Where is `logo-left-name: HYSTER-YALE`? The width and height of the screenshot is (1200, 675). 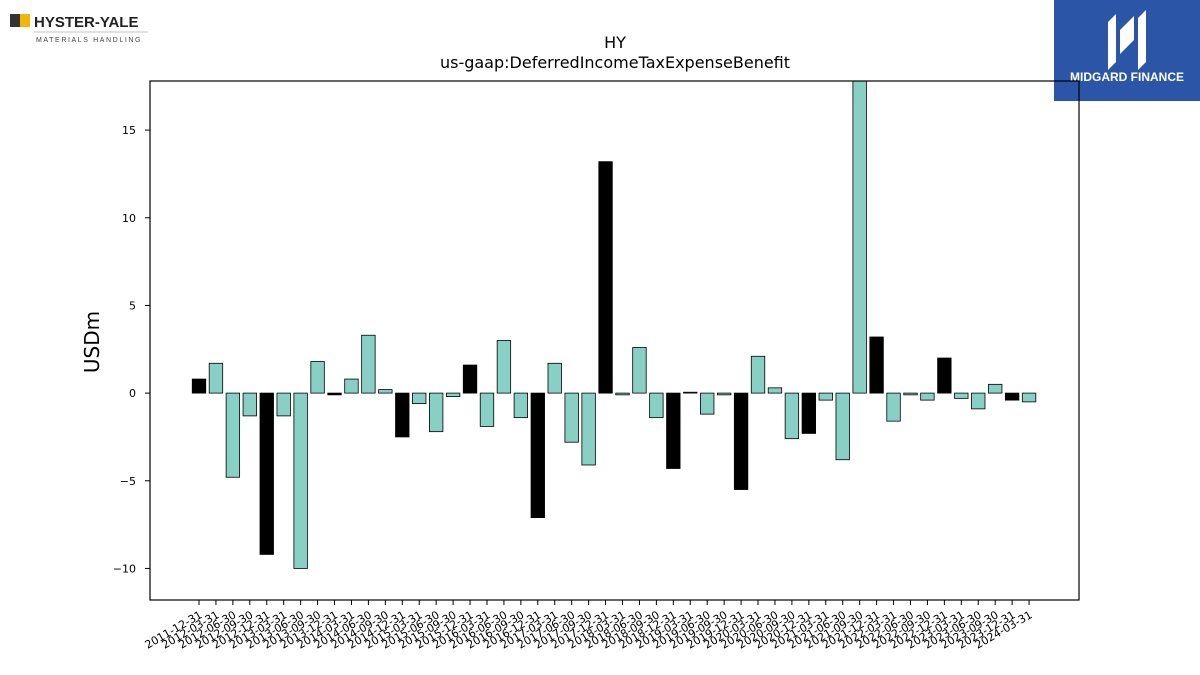 logo-left-name: HYSTER-YALE is located at coordinates (86, 22).